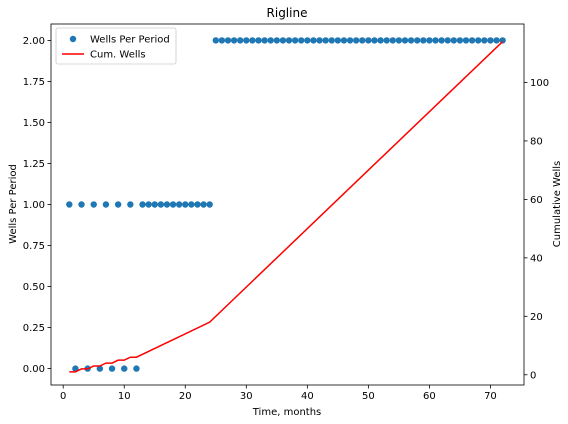  What do you see at coordinates (307, 396) in the screenshot?
I see `x-tick-label: 40` at bounding box center [307, 396].